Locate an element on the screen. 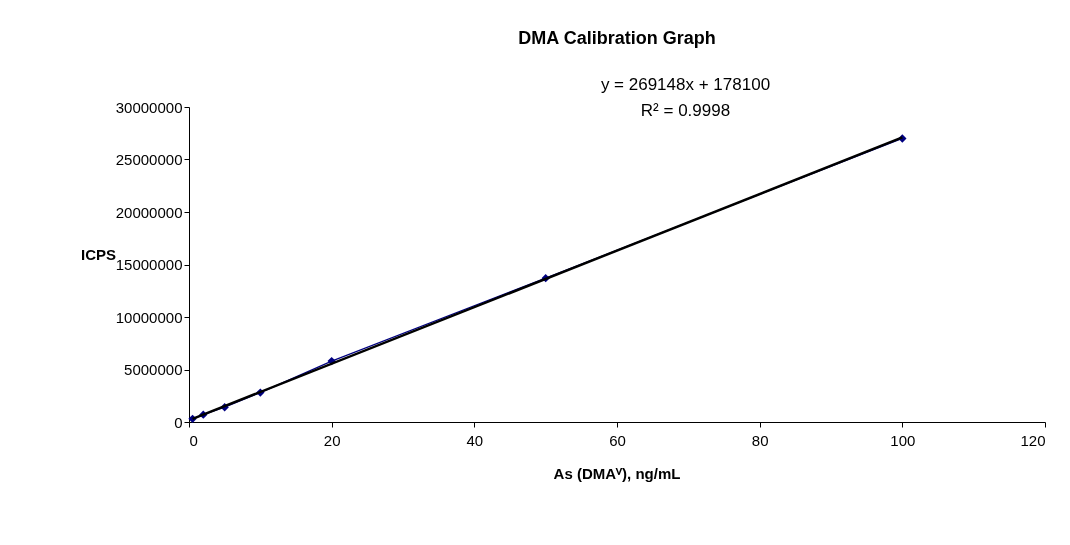 This screenshot has height=545, width=1070. x-tick-label: 0 is located at coordinates (193, 440).